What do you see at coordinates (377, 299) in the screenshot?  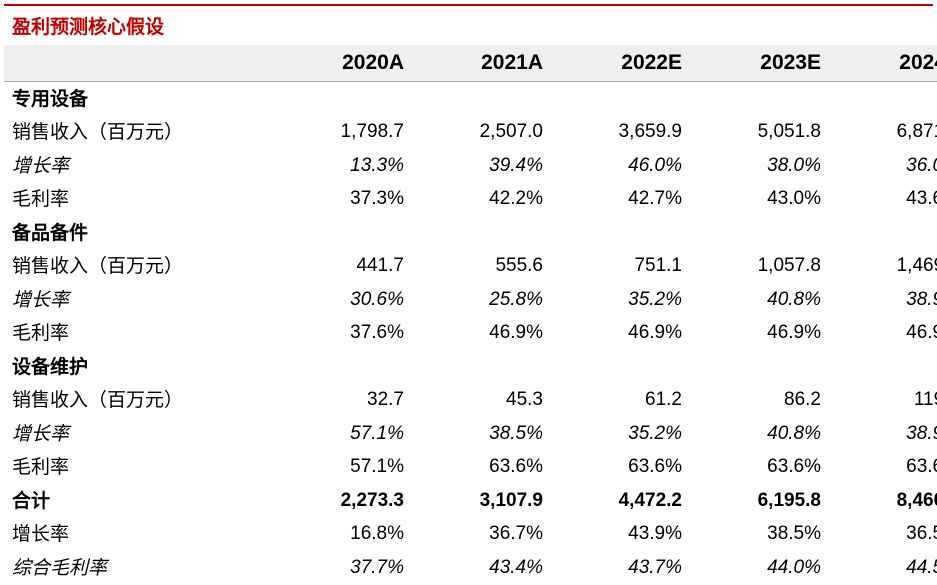 I see `row-value: 30.6%` at bounding box center [377, 299].